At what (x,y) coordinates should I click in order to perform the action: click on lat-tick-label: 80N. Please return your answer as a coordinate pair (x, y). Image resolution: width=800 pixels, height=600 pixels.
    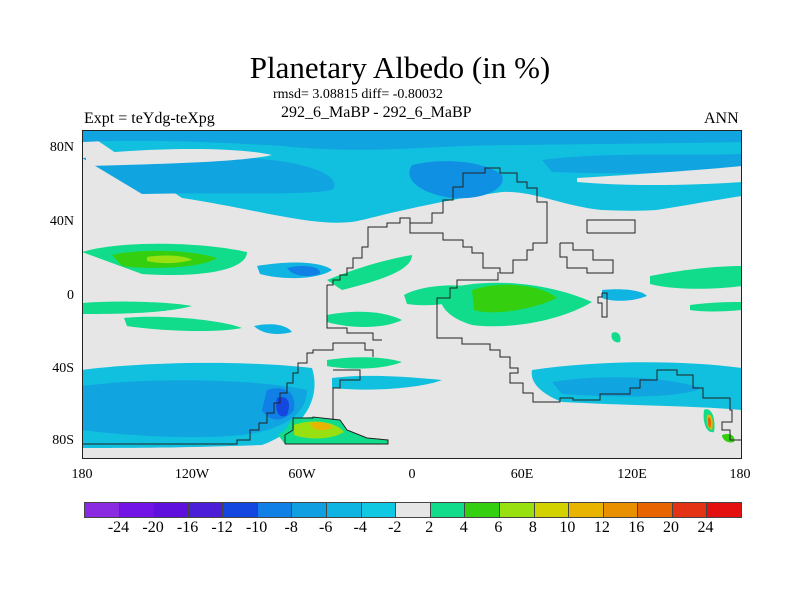
    Looking at the image, I should click on (61, 147).